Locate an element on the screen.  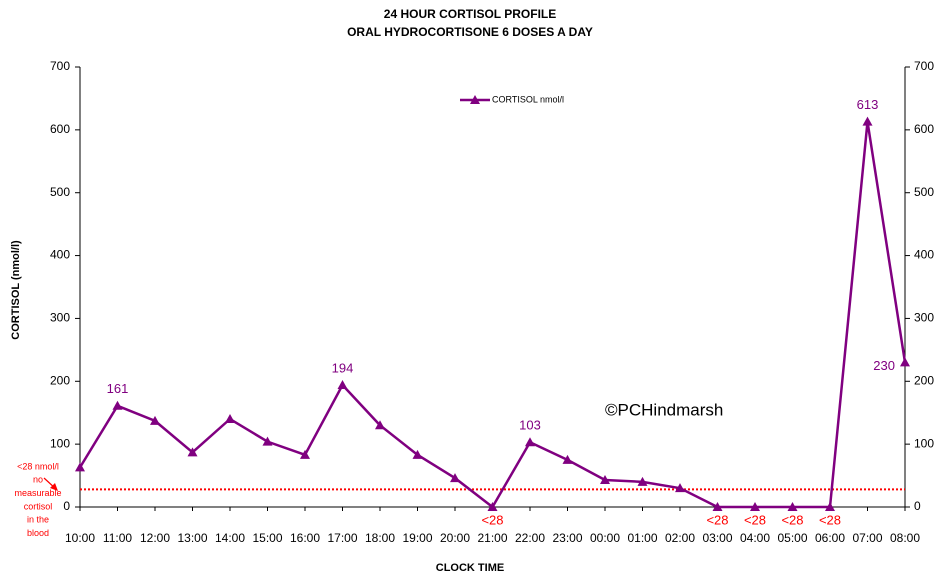
y2-tick-label: 100 is located at coordinates (924, 443).